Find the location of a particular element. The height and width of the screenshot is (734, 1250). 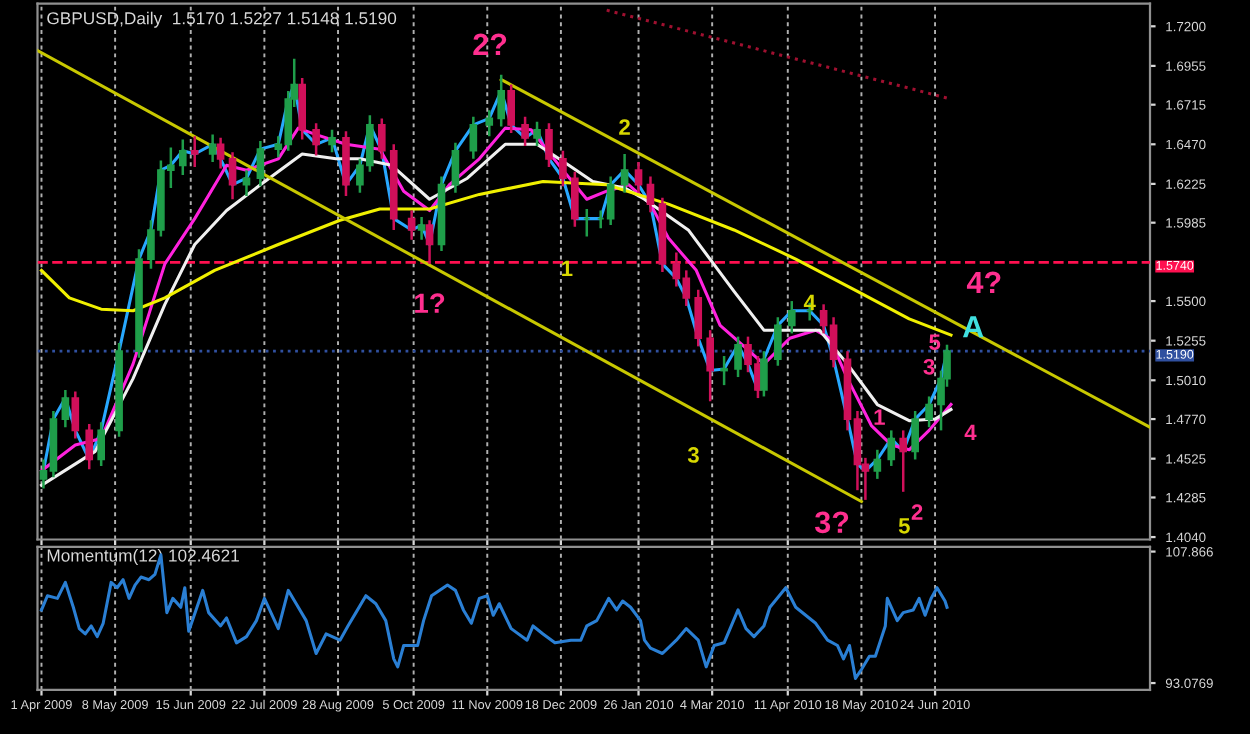

annotation: 3? is located at coordinates (831, 522).